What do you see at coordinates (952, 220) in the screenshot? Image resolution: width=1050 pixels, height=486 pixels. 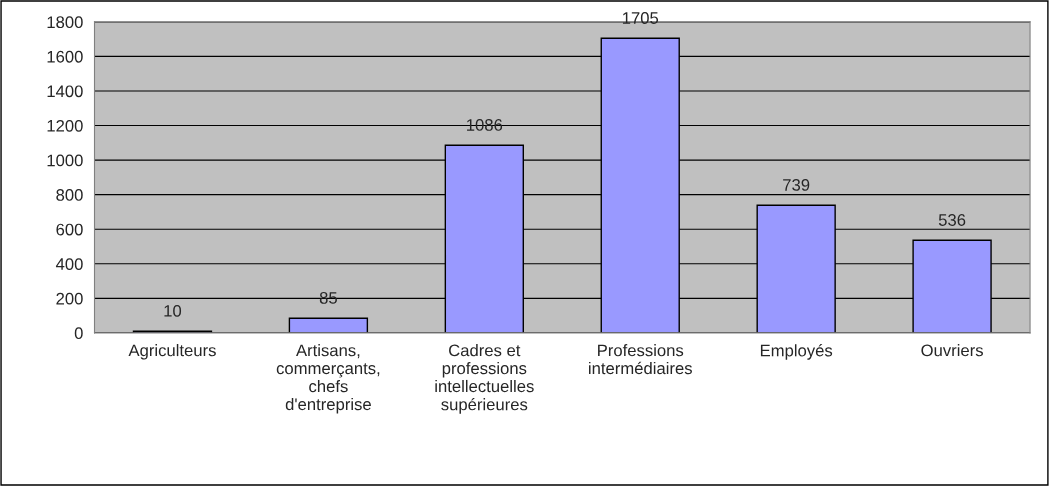 I see `data-label: 536` at bounding box center [952, 220].